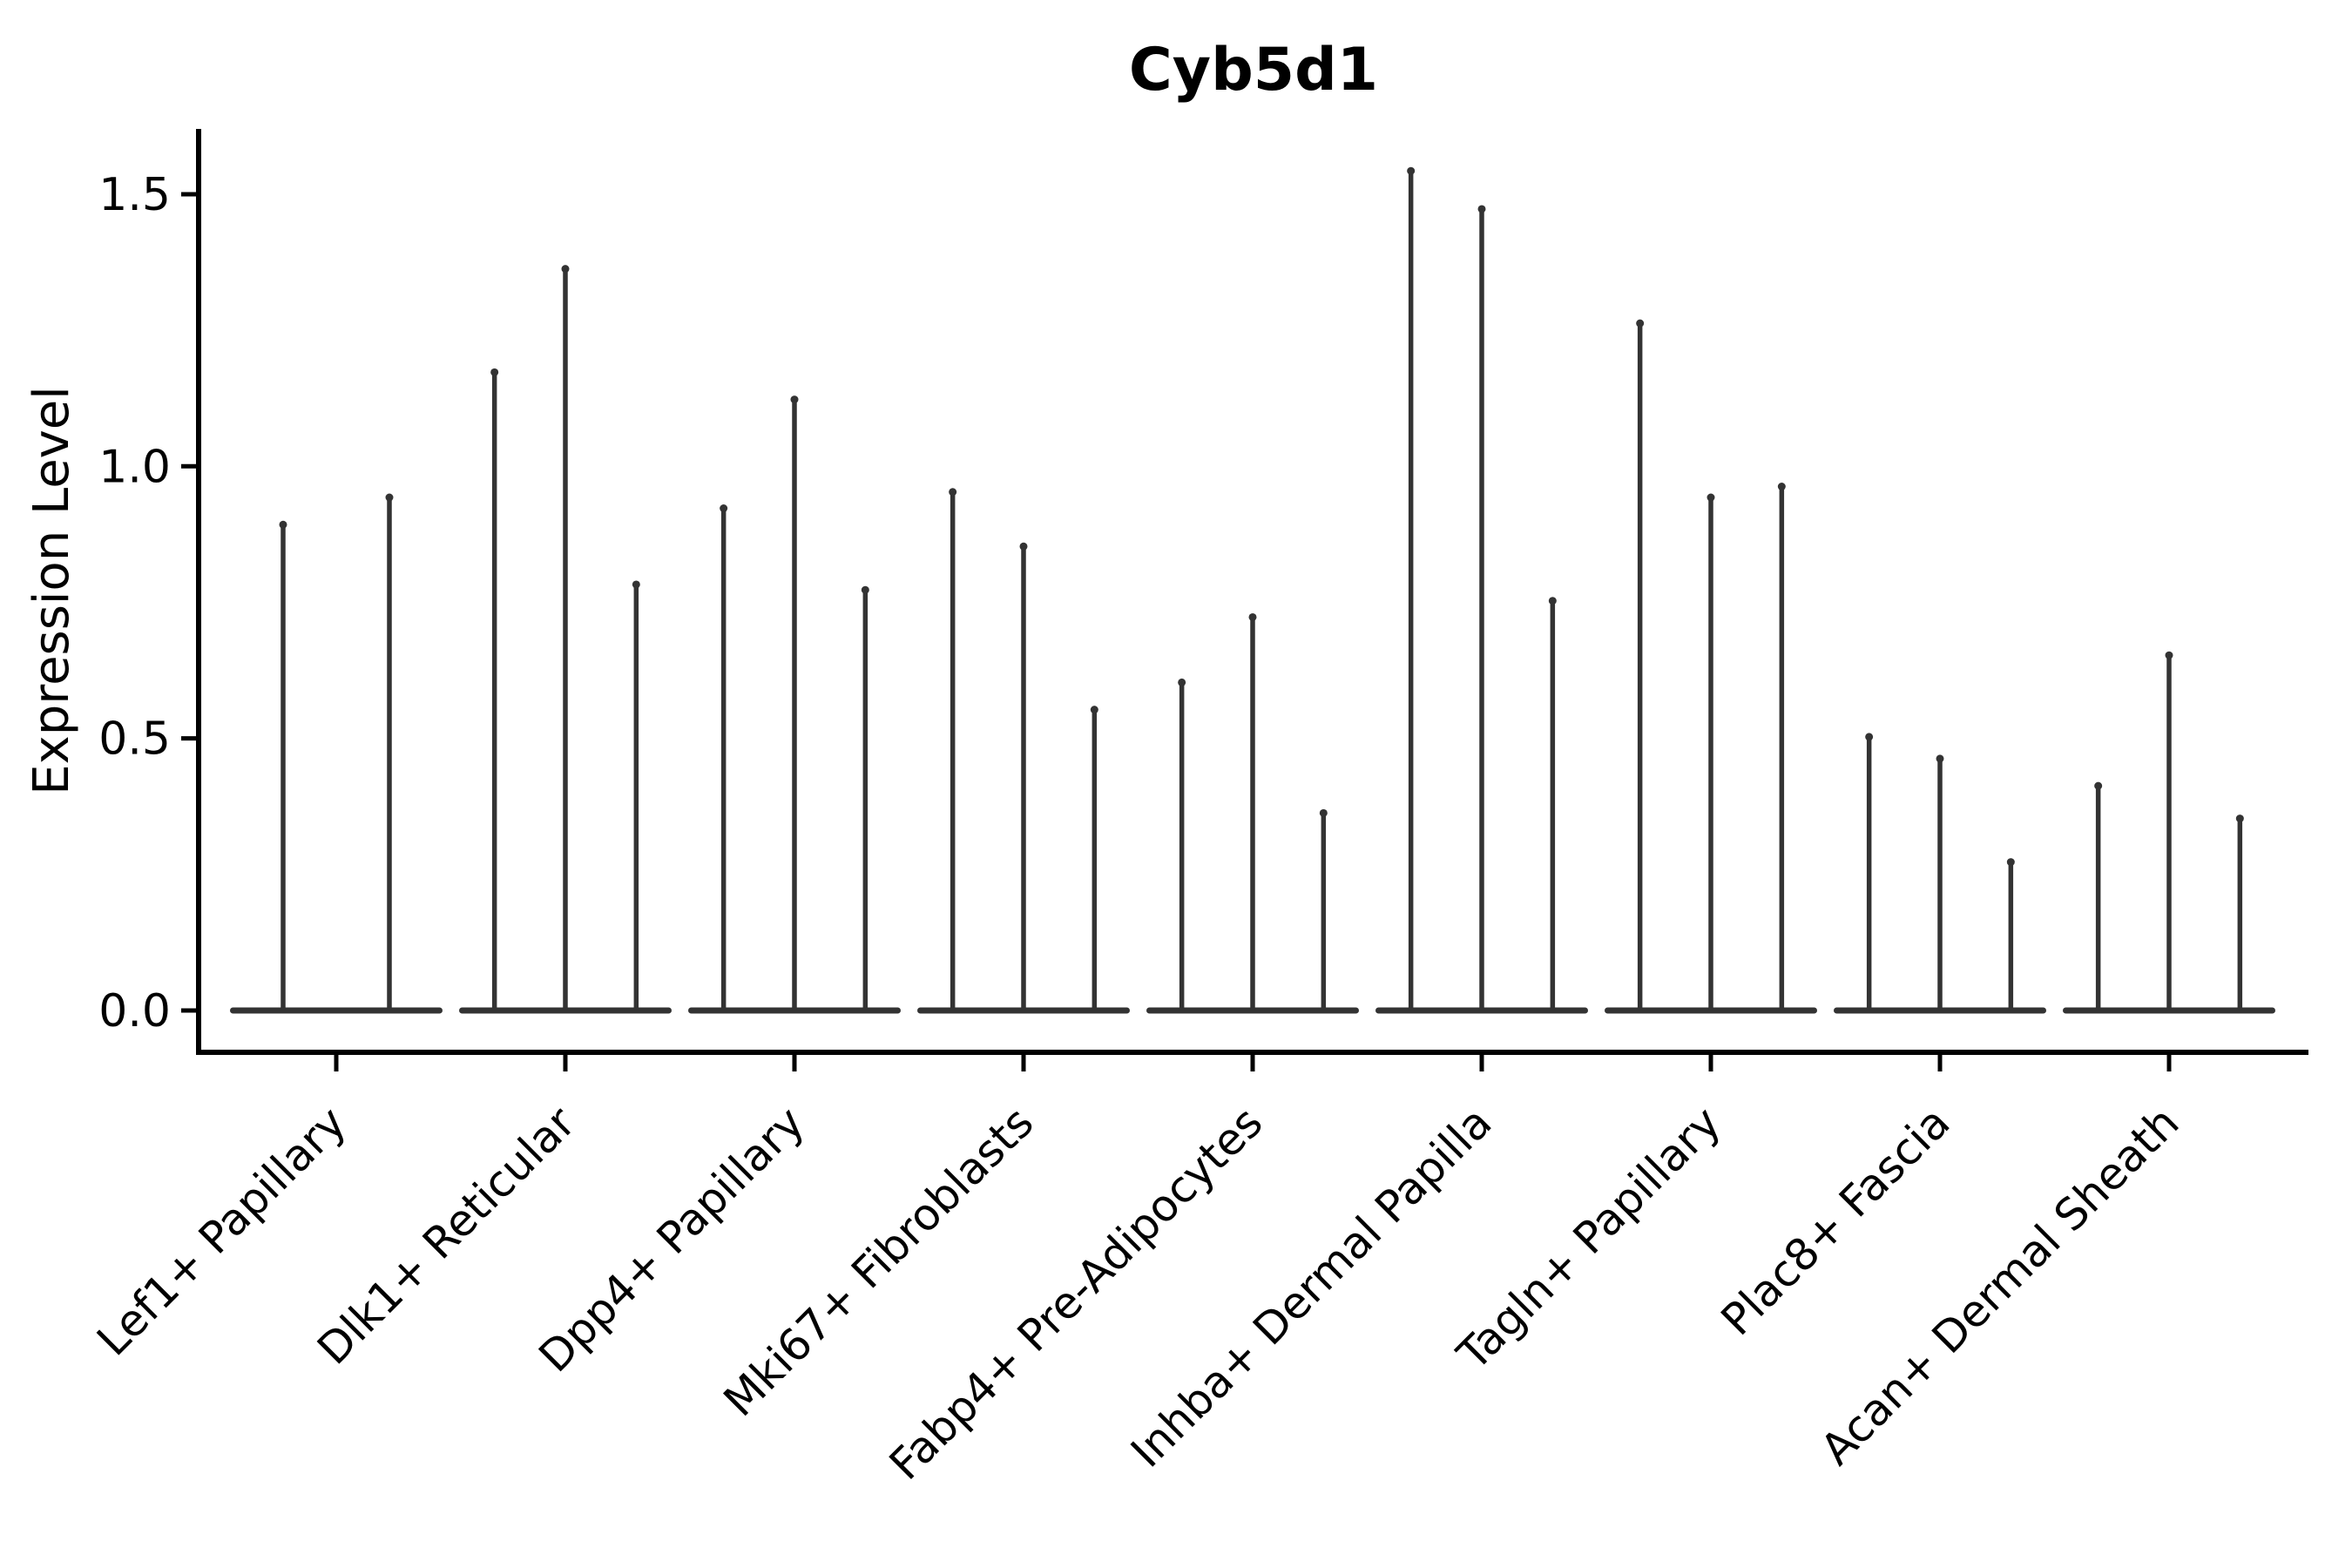 The height and width of the screenshot is (1568, 2352). I want to click on chart-title: Cyb5d1, so click(1253, 70).